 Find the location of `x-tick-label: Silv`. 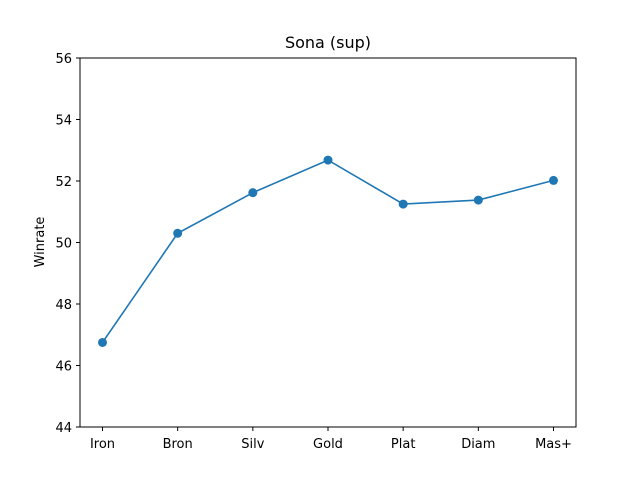

x-tick-label: Silv is located at coordinates (252, 444).